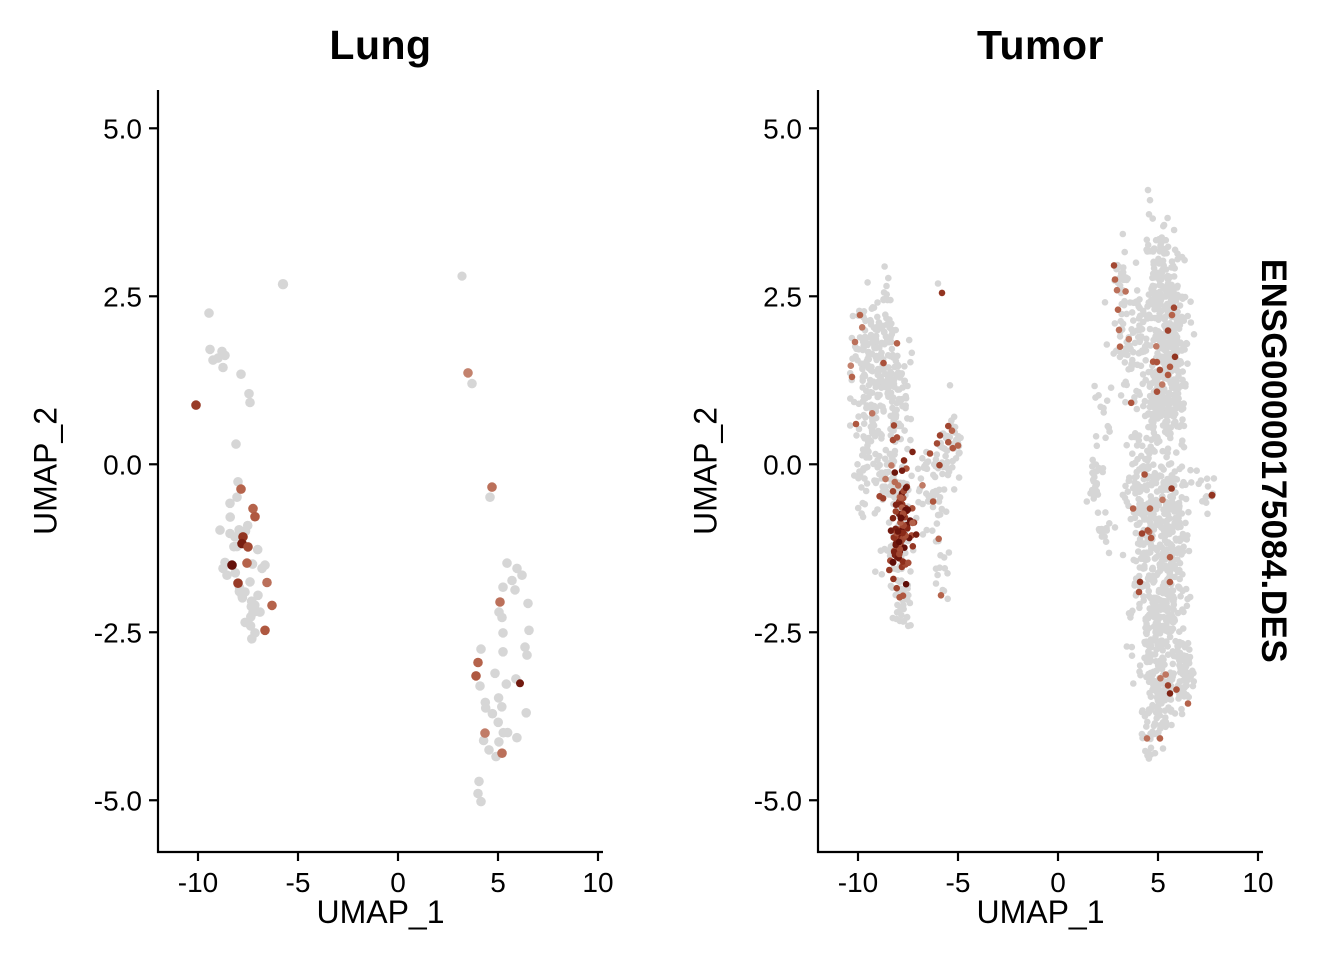  What do you see at coordinates (380, 912) in the screenshot?
I see `x-axis-label-lung: UMAP_1` at bounding box center [380, 912].